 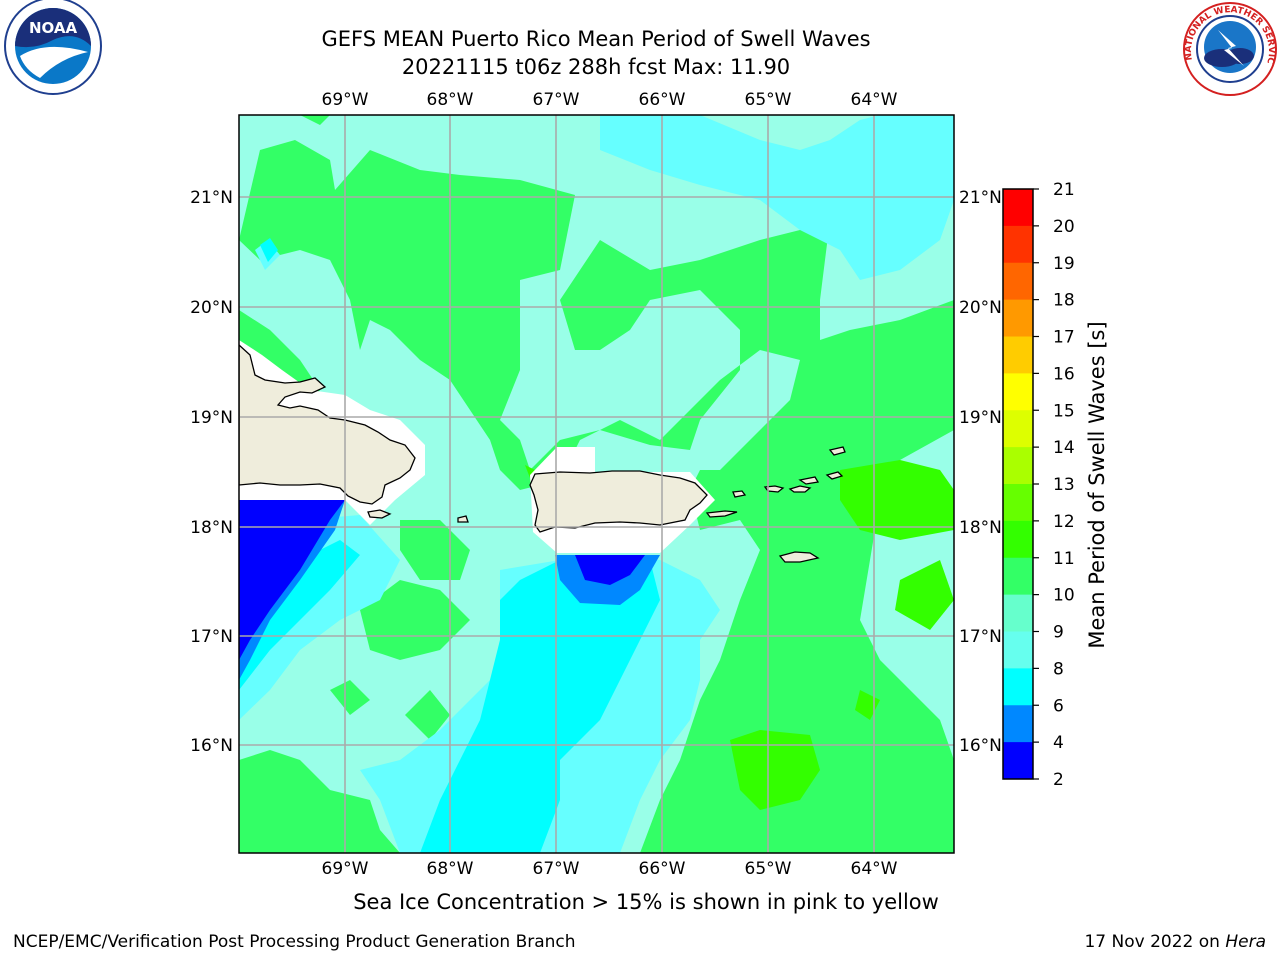 I want to click on island-virgin-gorda, so click(x=834, y=475).